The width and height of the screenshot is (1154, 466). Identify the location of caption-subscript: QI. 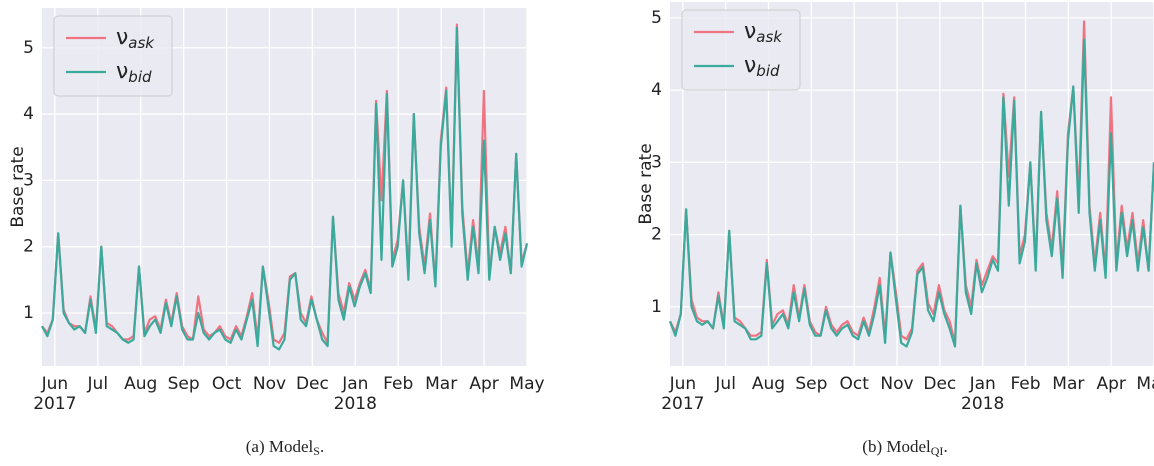
(937, 451).